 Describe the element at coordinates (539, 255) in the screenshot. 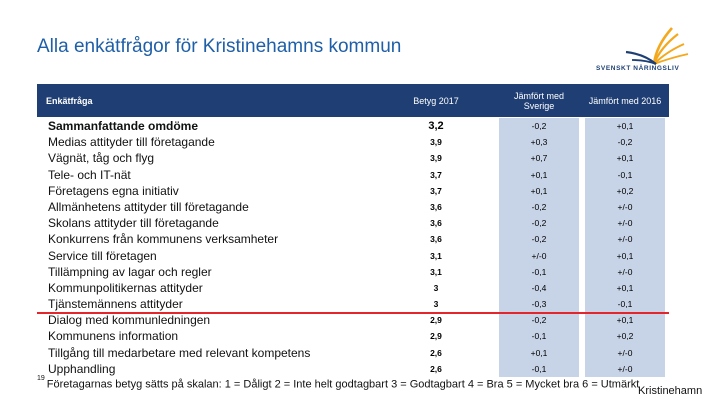

I see `row-sverige: +/-0` at that location.